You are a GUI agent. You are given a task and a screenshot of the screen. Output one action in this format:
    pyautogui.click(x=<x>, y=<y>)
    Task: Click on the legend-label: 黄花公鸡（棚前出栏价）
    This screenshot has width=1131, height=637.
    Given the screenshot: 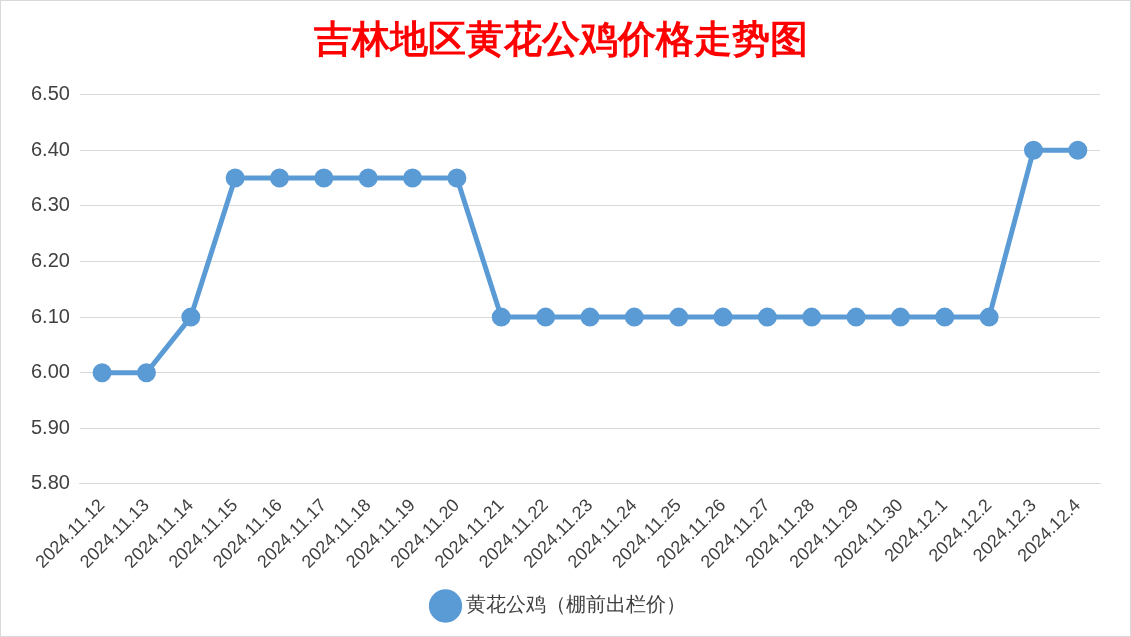 What is the action you would take?
    pyautogui.click(x=575, y=604)
    